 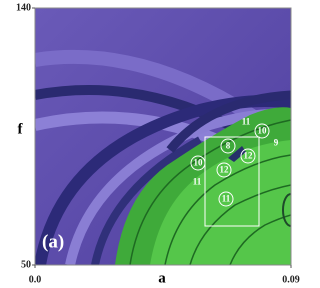 What do you see at coordinates (291, 279) in the screenshot?
I see `x-tick-label: 0.09` at bounding box center [291, 279].